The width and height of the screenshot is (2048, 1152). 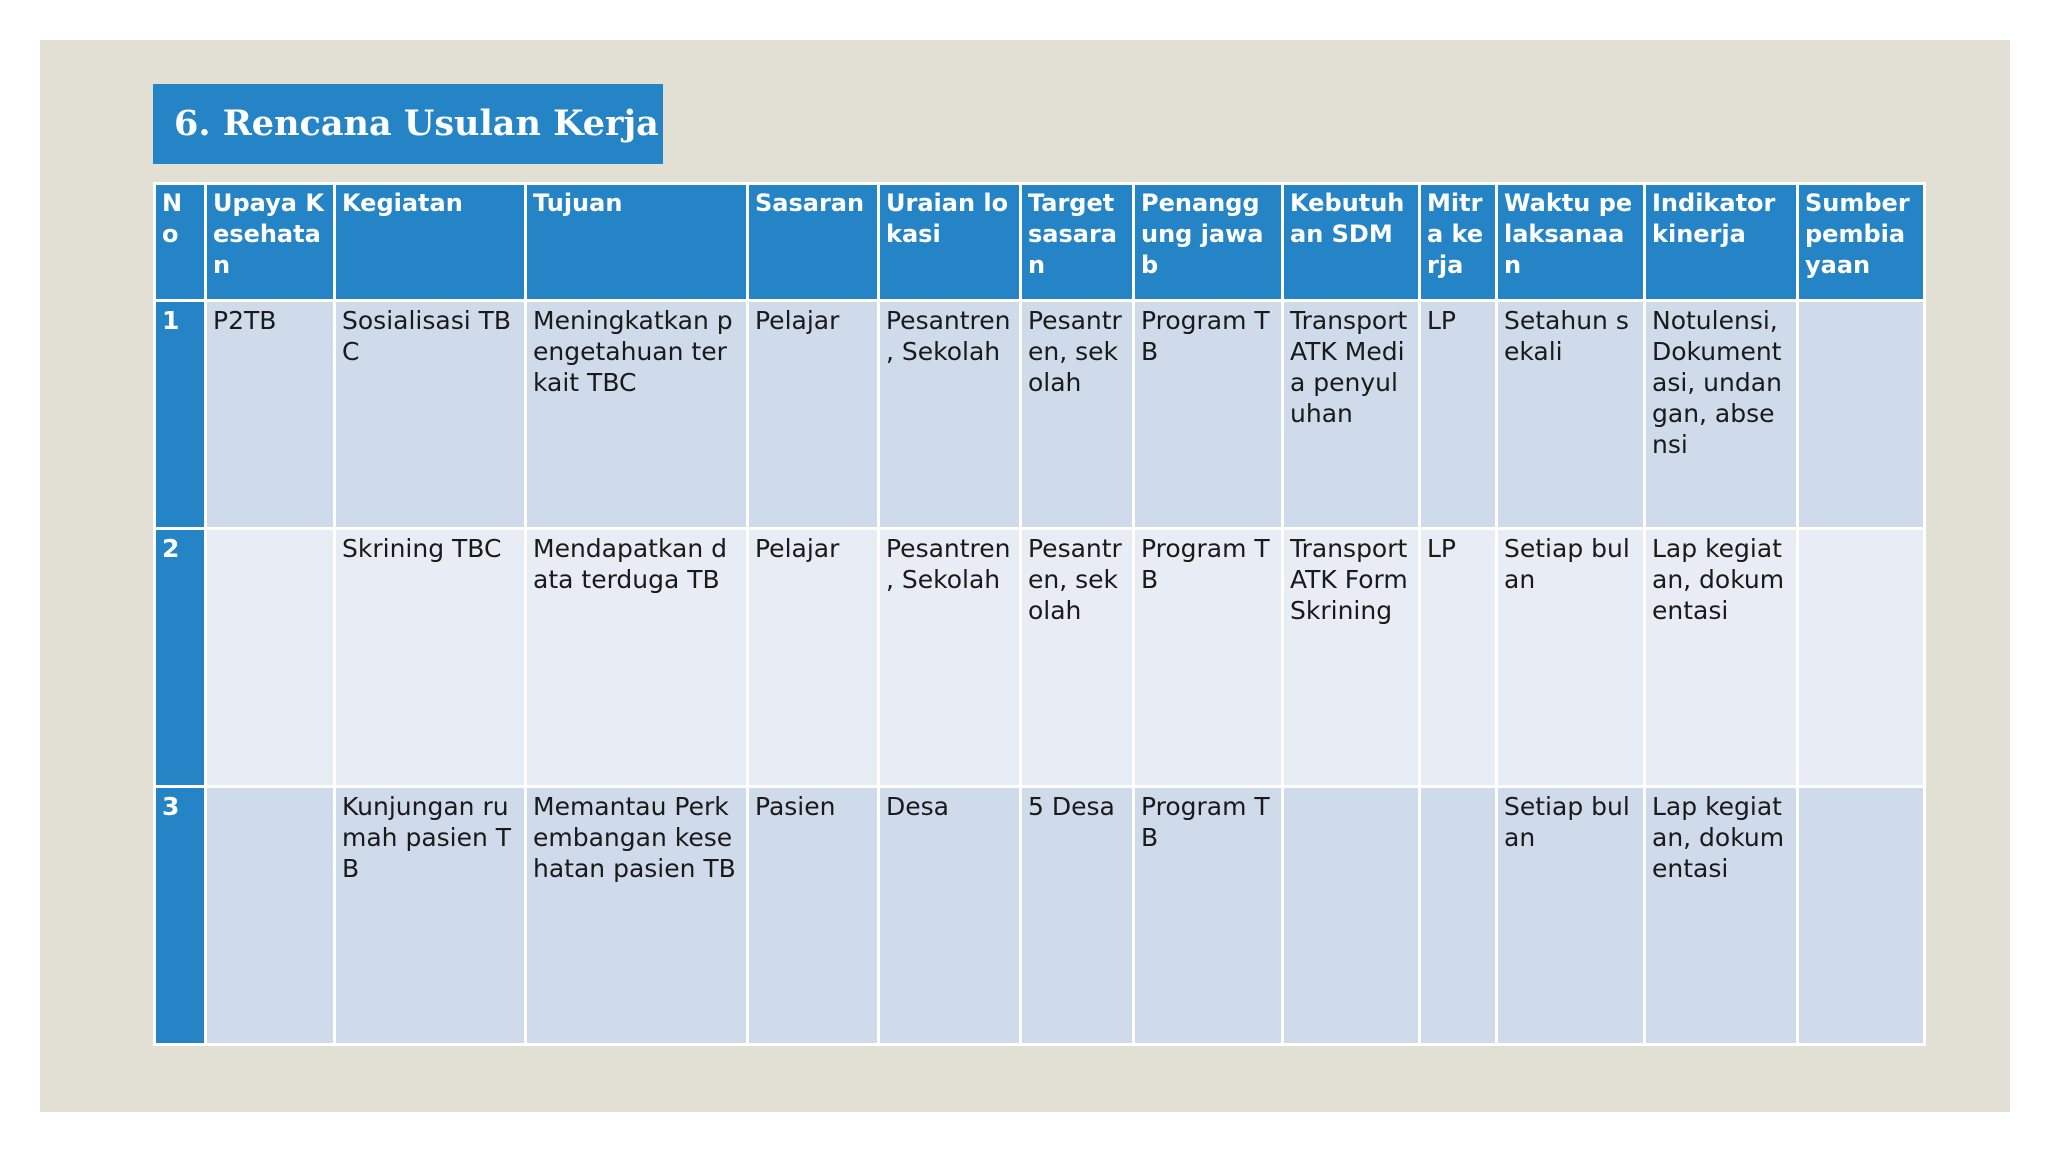 What do you see at coordinates (180, 414) in the screenshot?
I see `cell-no: 1` at bounding box center [180, 414].